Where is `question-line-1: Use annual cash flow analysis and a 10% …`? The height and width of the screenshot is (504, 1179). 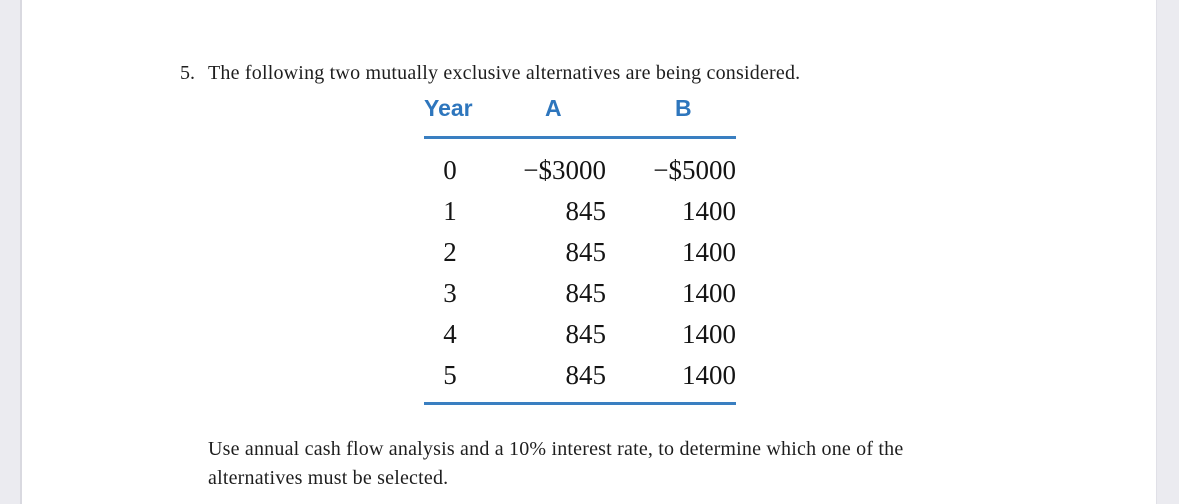 question-line-1: Use annual cash flow analysis and a 10% … is located at coordinates (556, 449).